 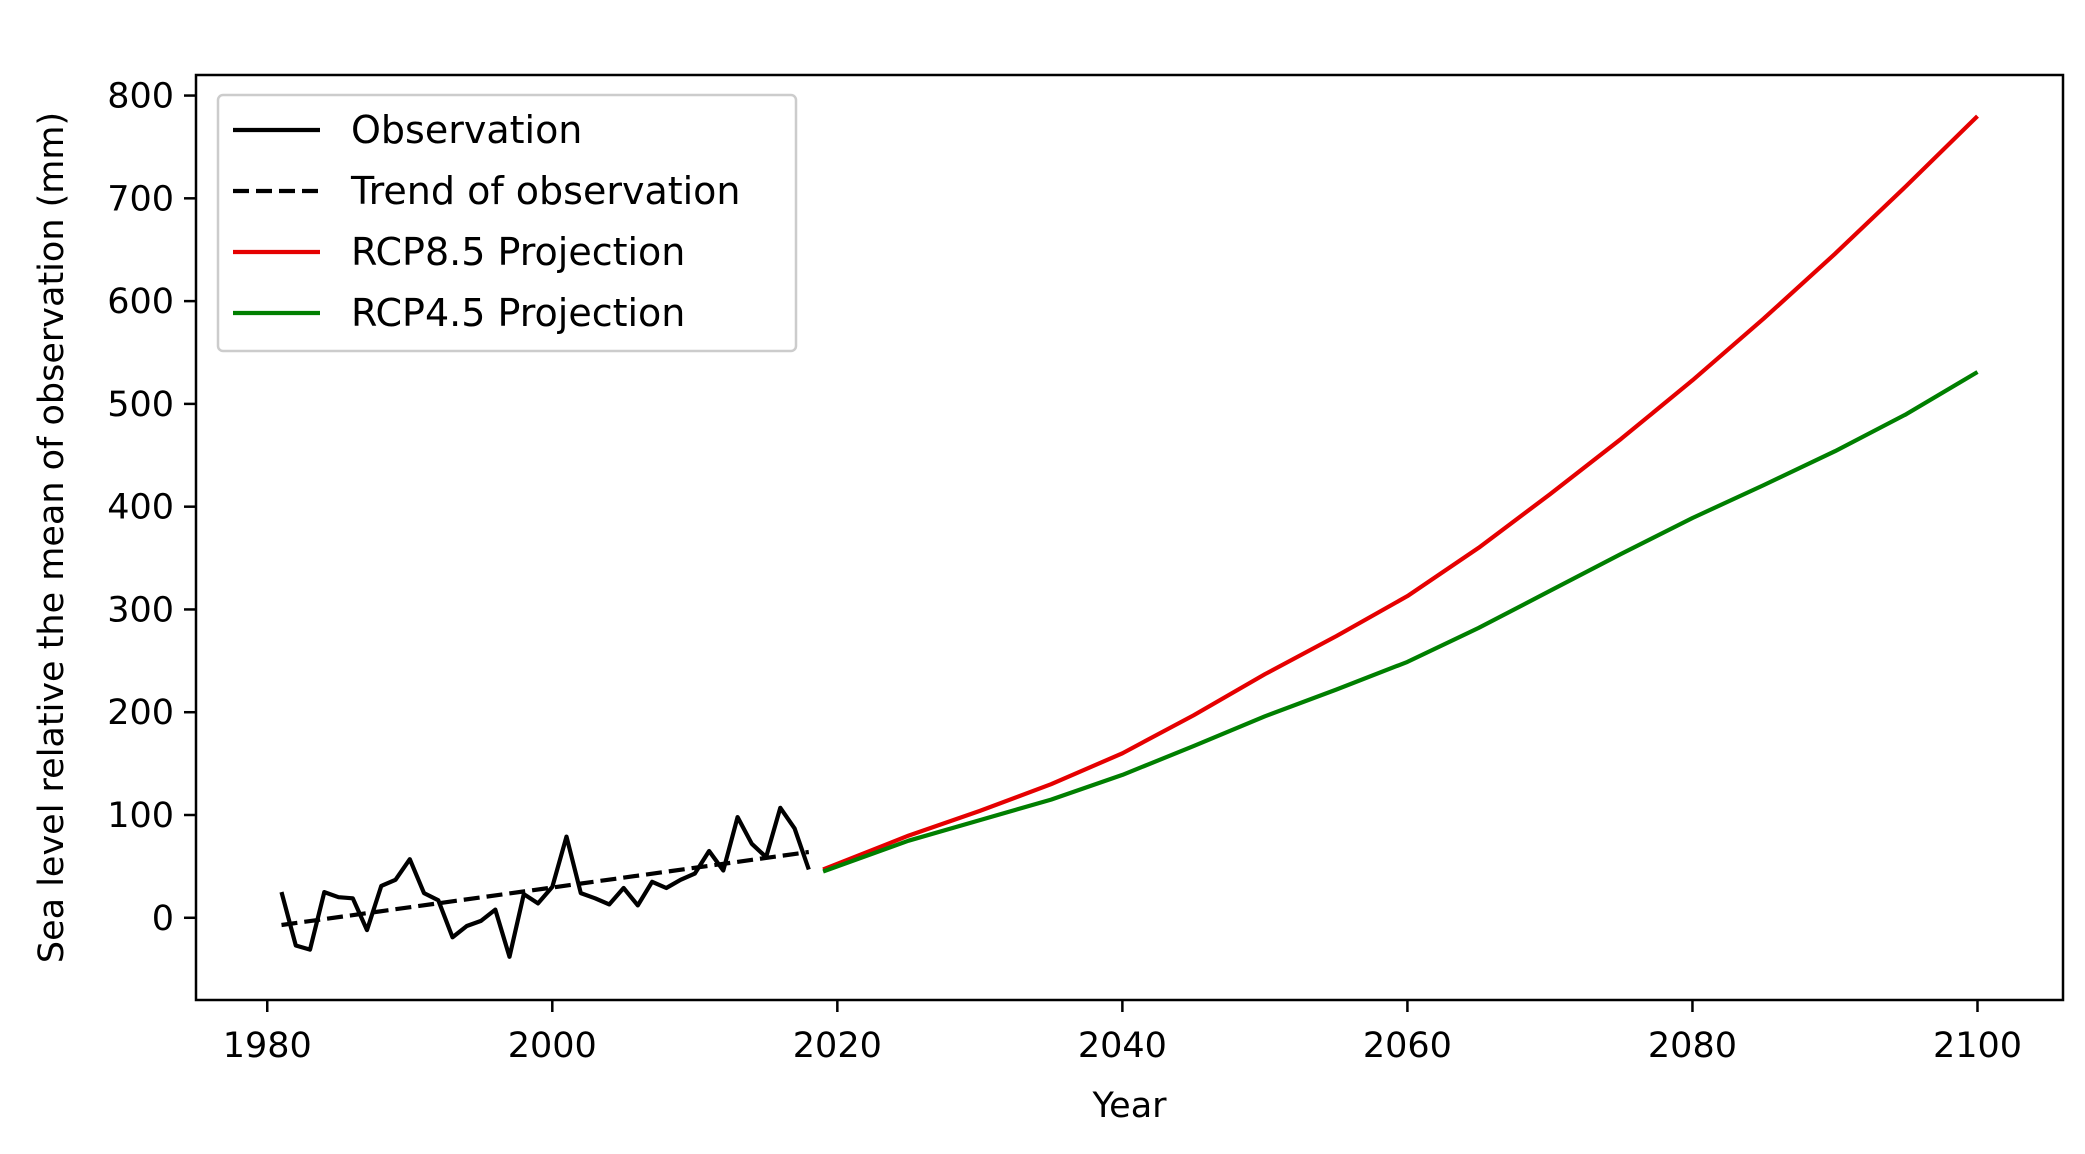 What do you see at coordinates (140, 302) in the screenshot?
I see `y-tick-label: 600` at bounding box center [140, 302].